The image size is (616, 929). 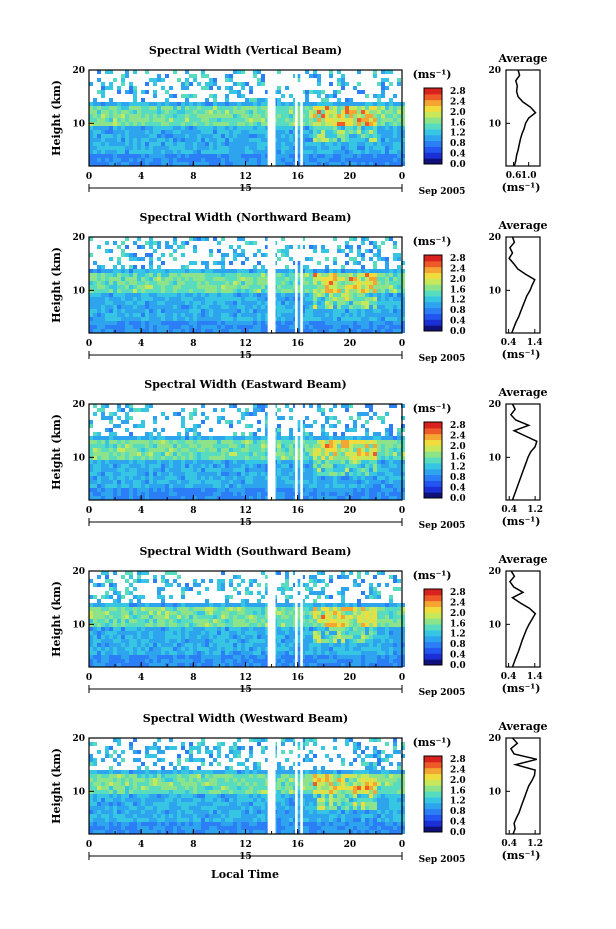 What do you see at coordinates (433, 138) in the screenshot?
I see `colorbar-swatch` at bounding box center [433, 138].